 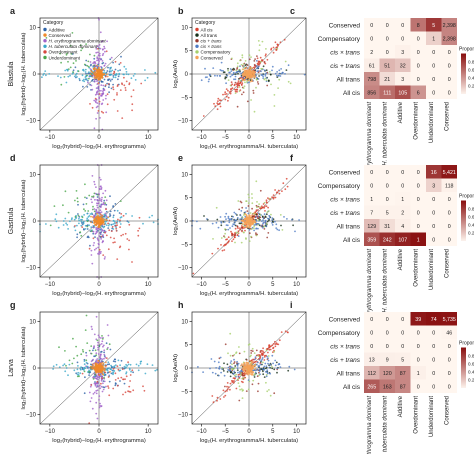 I want to click on legend-item-label: H. tuberculata dominant, so click(x=73, y=46).